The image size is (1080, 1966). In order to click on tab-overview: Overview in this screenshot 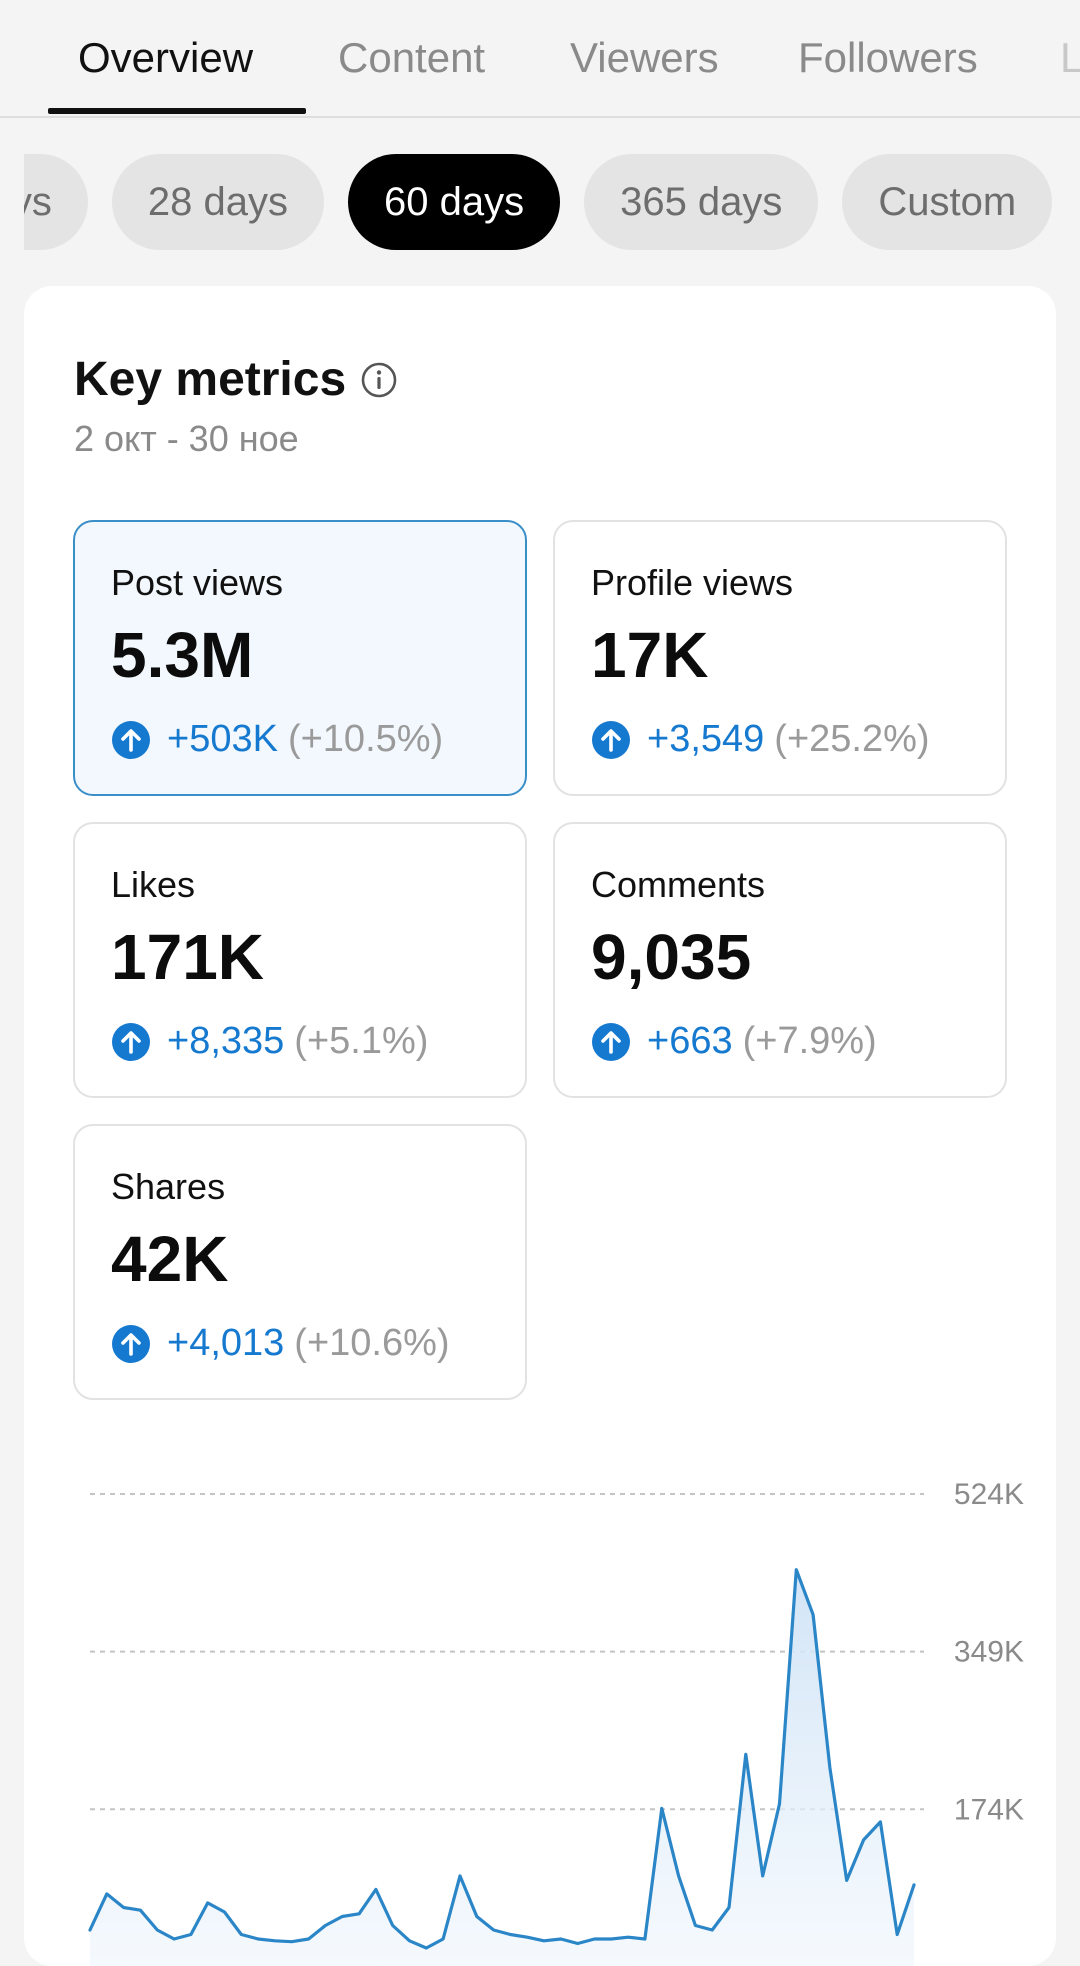, I will do `click(166, 57)`.